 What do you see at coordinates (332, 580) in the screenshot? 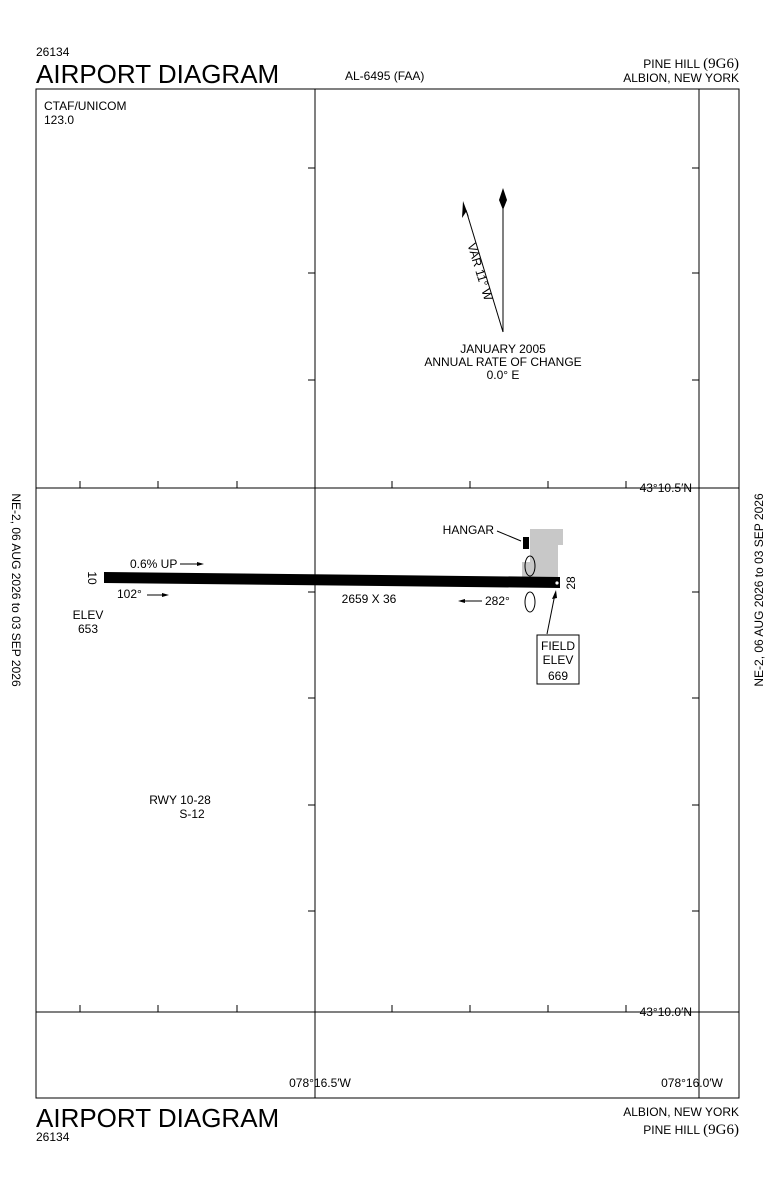
I see `runway` at bounding box center [332, 580].